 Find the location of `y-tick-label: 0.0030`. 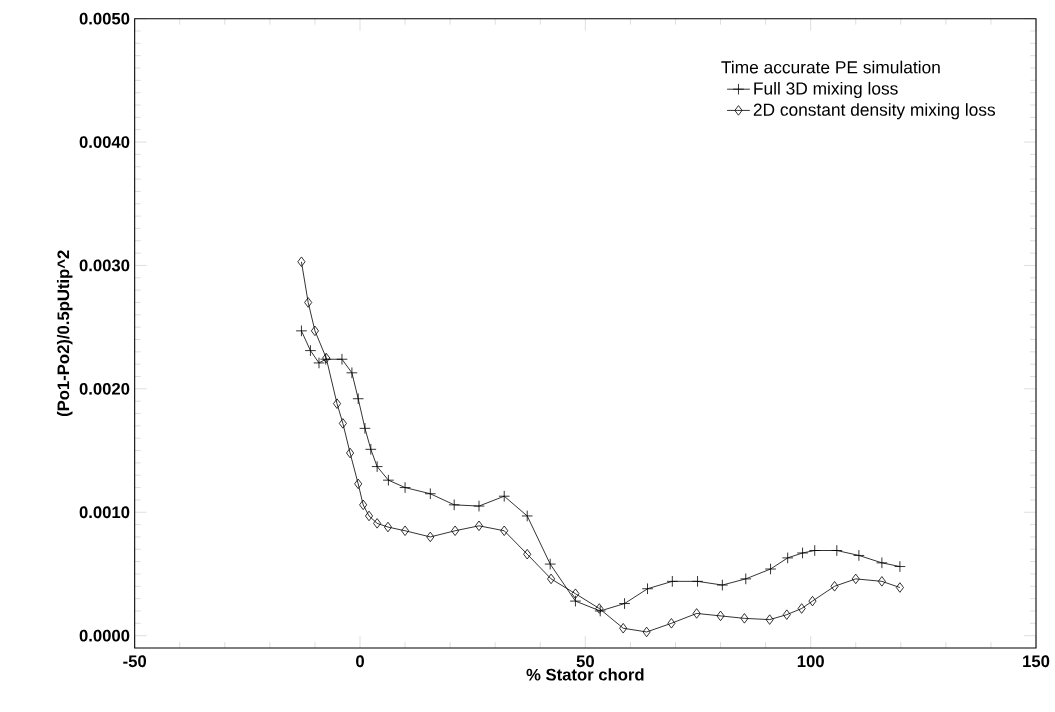

y-tick-label: 0.0030 is located at coordinates (104, 265).